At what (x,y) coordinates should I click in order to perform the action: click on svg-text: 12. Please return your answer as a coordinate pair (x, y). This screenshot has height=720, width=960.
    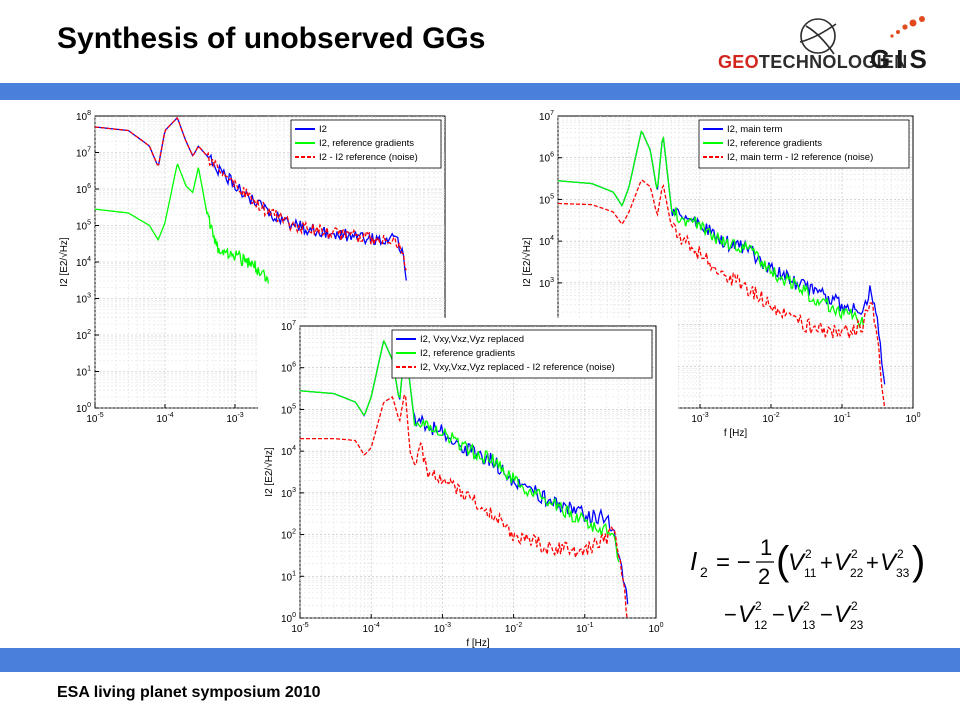
    Looking at the image, I should click on (761, 625).